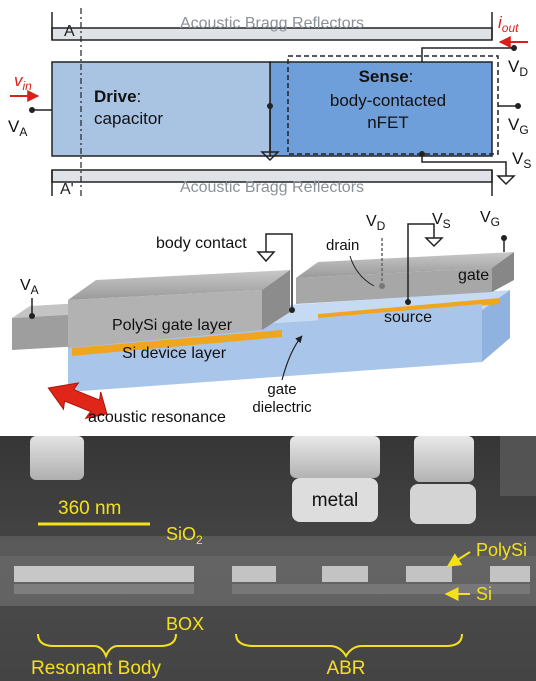  Describe the element at coordinates (362, 271) in the screenshot. I see `drain-leader` at that location.